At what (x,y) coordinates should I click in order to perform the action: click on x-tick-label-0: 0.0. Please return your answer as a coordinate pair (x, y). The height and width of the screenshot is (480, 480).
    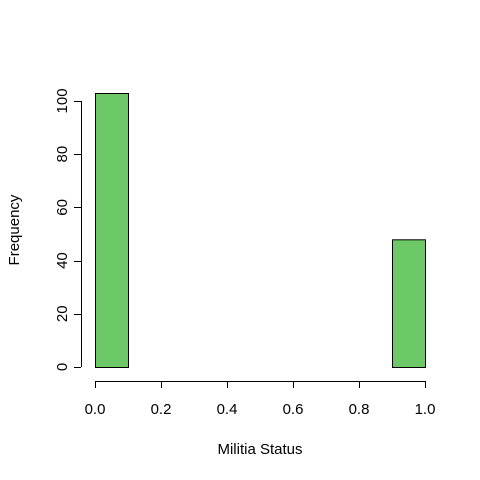
    Looking at the image, I should click on (95, 409).